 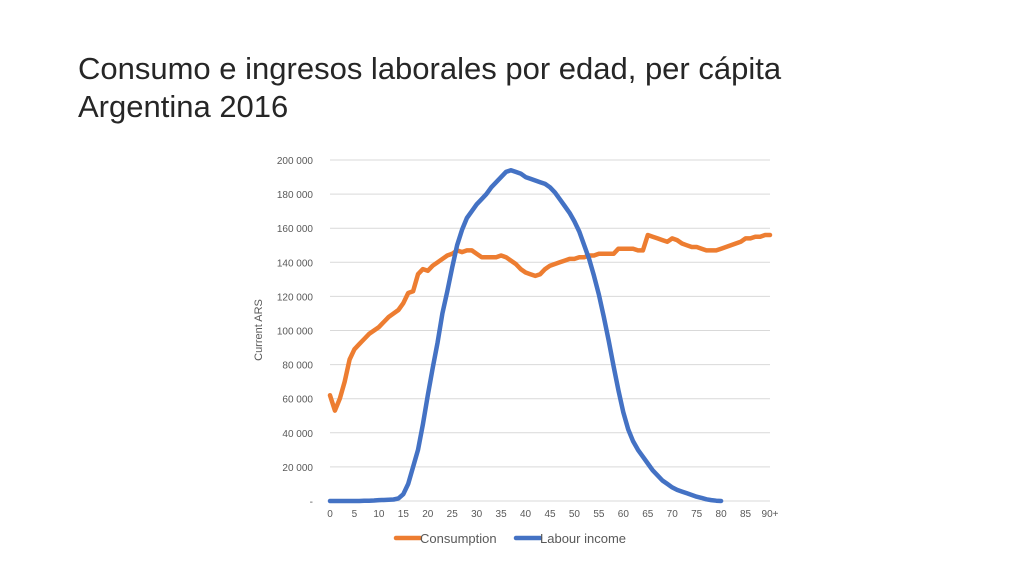 I want to click on y-tick-label: 180 000, so click(x=295, y=195).